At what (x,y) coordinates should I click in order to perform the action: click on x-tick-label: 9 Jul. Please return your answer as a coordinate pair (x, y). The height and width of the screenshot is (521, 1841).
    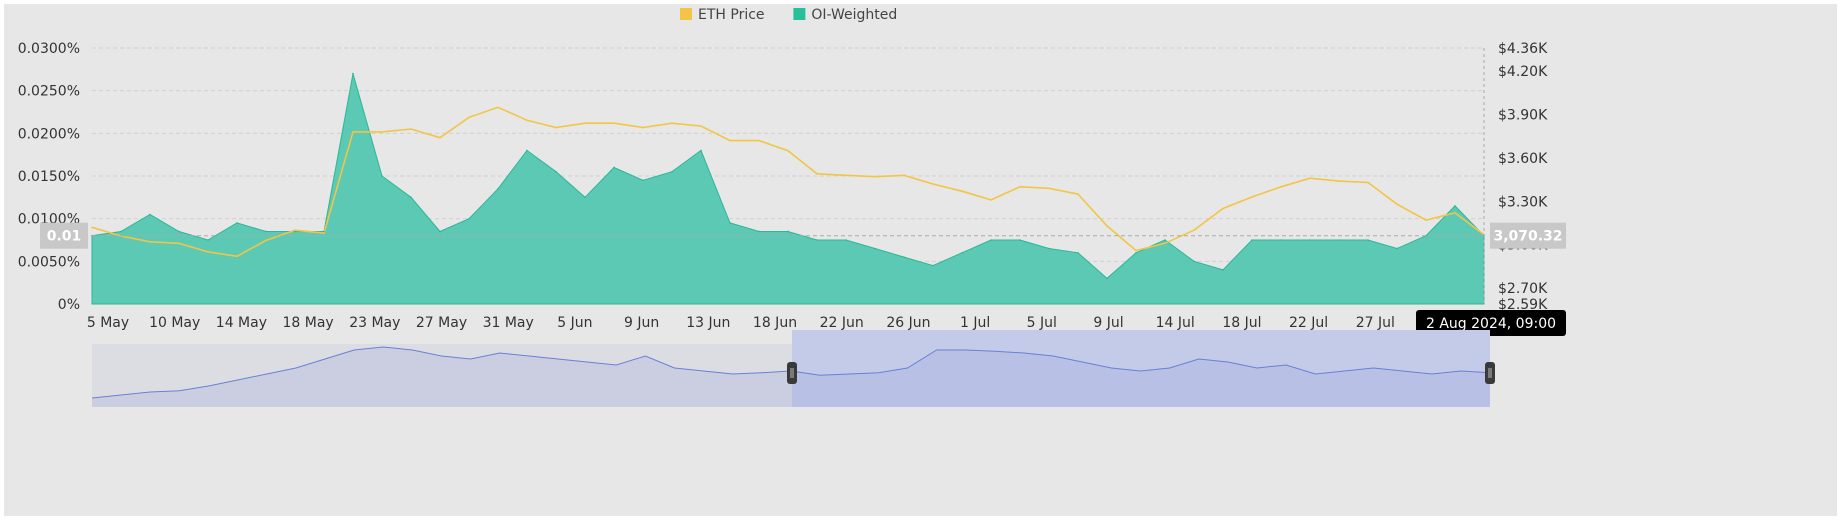
    Looking at the image, I should click on (1108, 323).